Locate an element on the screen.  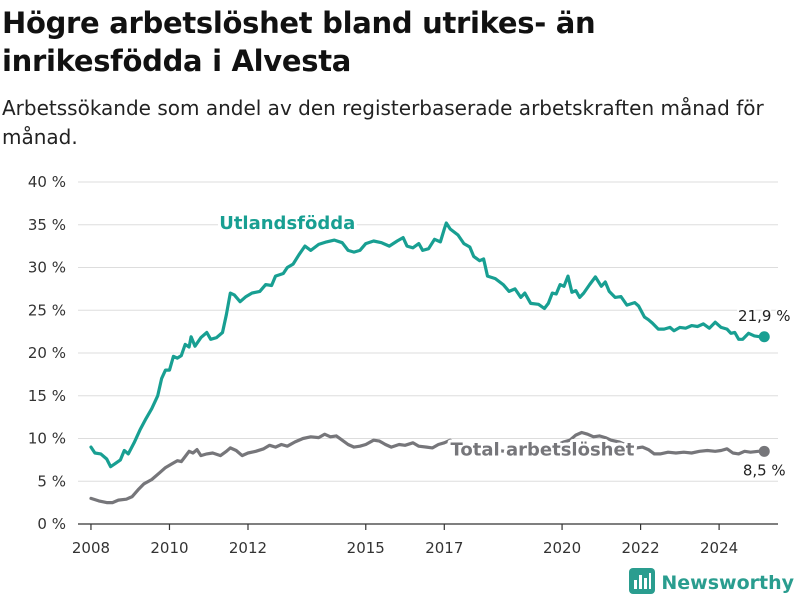
y-tick-label: 10 % is located at coordinates (47, 439).